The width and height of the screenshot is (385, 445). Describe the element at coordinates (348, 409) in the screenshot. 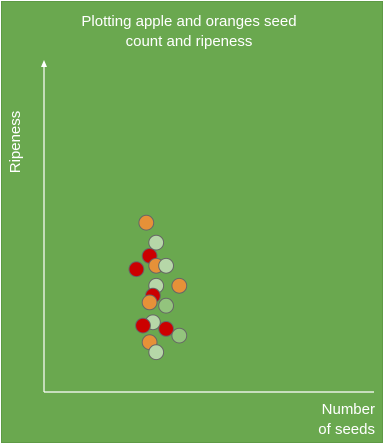

I see `x-axis-label-line-1: Number` at that location.